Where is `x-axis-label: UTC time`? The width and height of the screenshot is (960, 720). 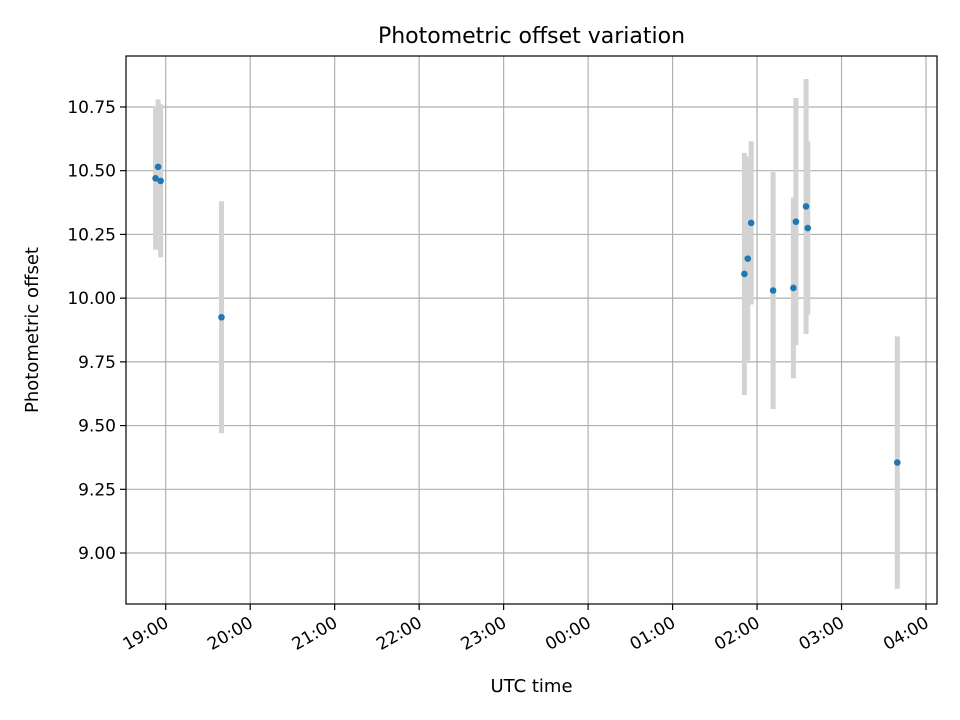
x-axis-label: UTC time is located at coordinates (531, 686).